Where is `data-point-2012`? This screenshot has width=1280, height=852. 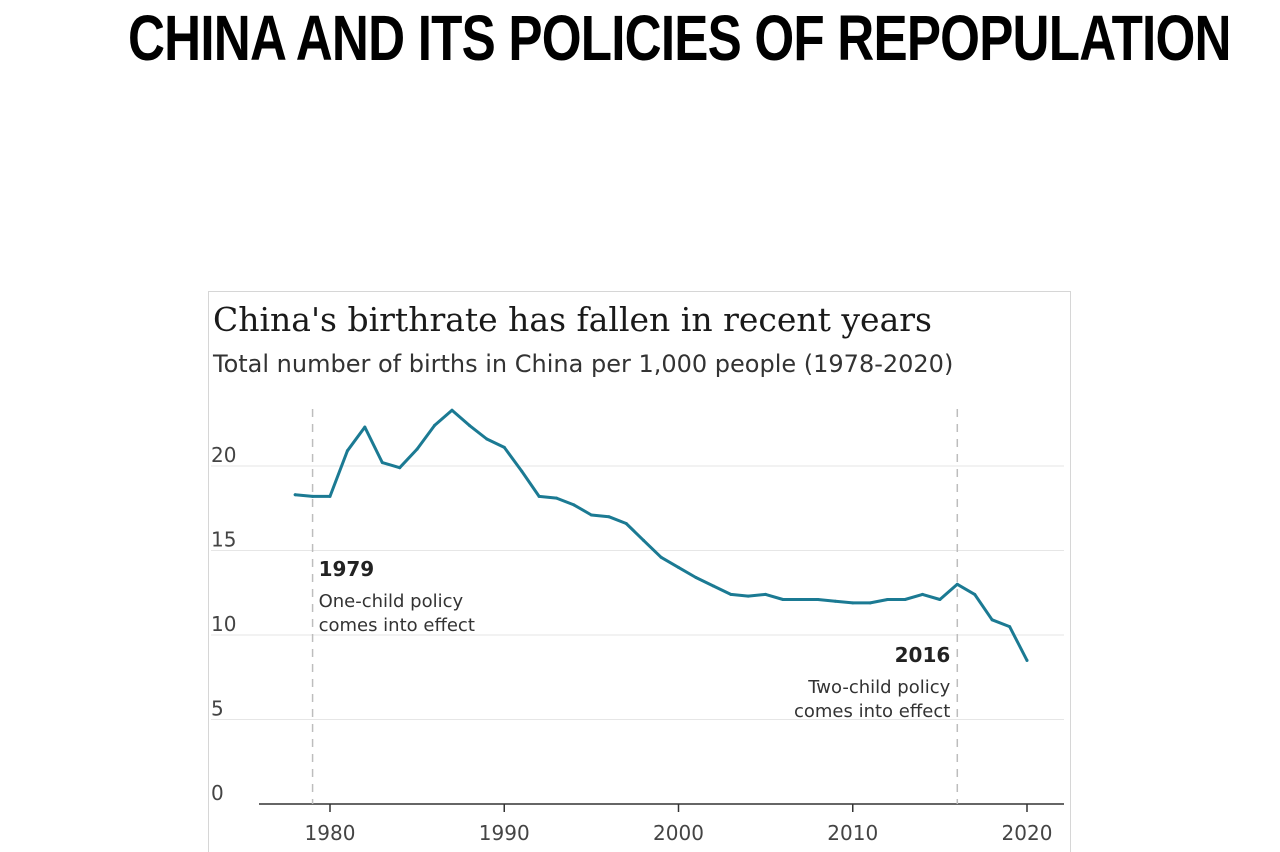 data-point-2012 is located at coordinates (888, 599).